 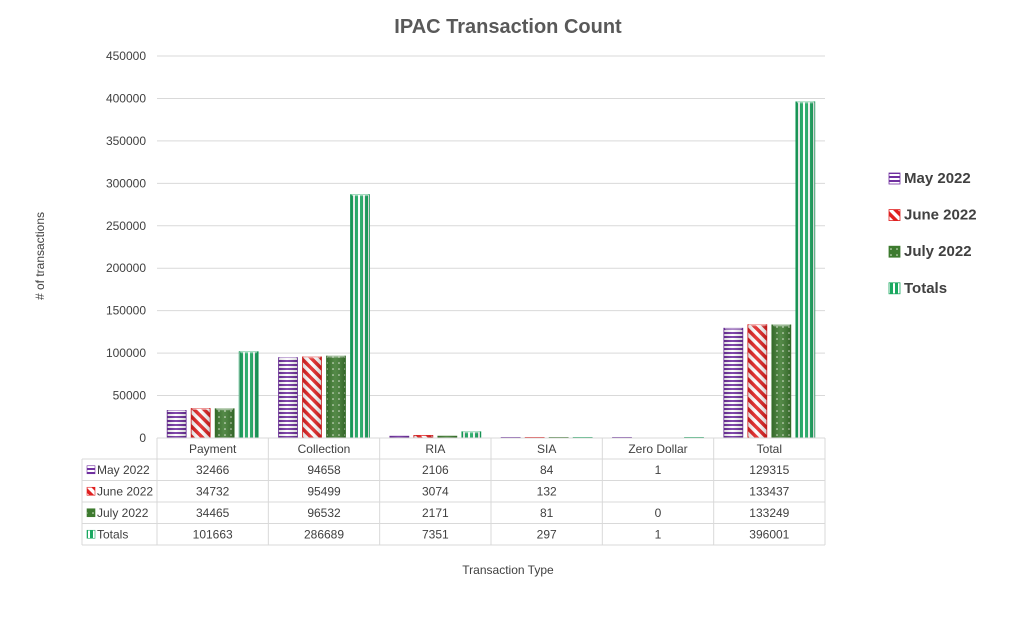 What do you see at coordinates (547, 470) in the screenshot?
I see `table-cell-may-2022-sia: 84` at bounding box center [547, 470].